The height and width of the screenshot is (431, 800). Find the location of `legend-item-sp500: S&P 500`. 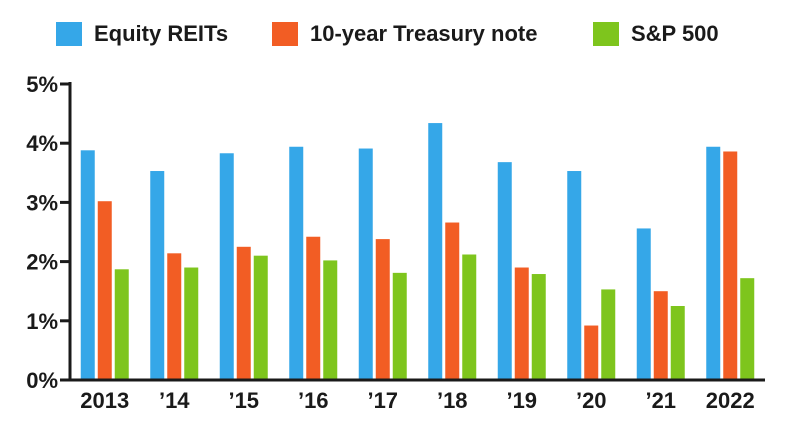

legend-item-sp500: S&P 500 is located at coordinates (656, 34).